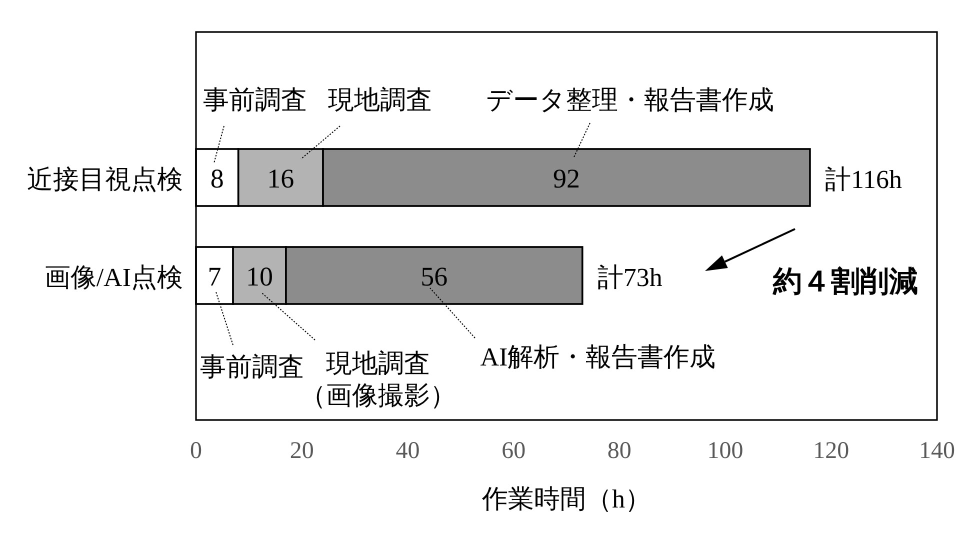  I want to click on x-tick-label: 80, so click(619, 451).